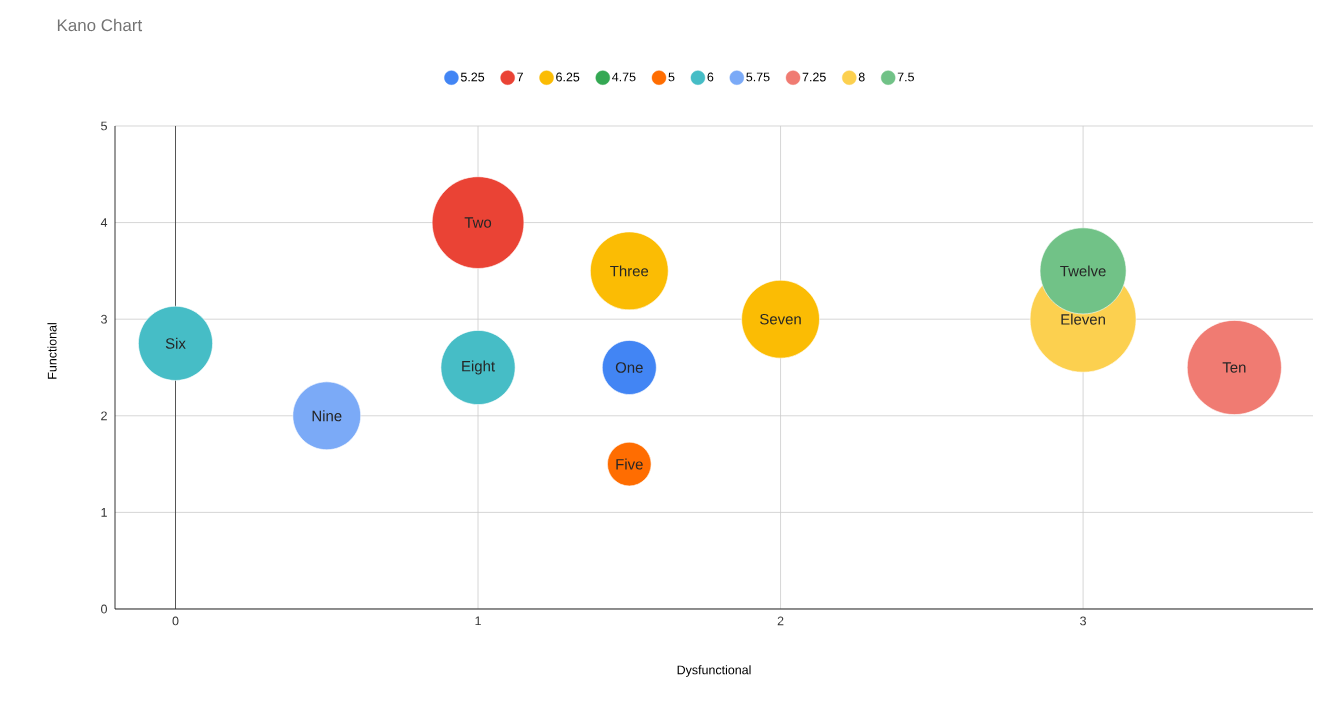  I want to click on y-axis-title: Functional, so click(52, 351).